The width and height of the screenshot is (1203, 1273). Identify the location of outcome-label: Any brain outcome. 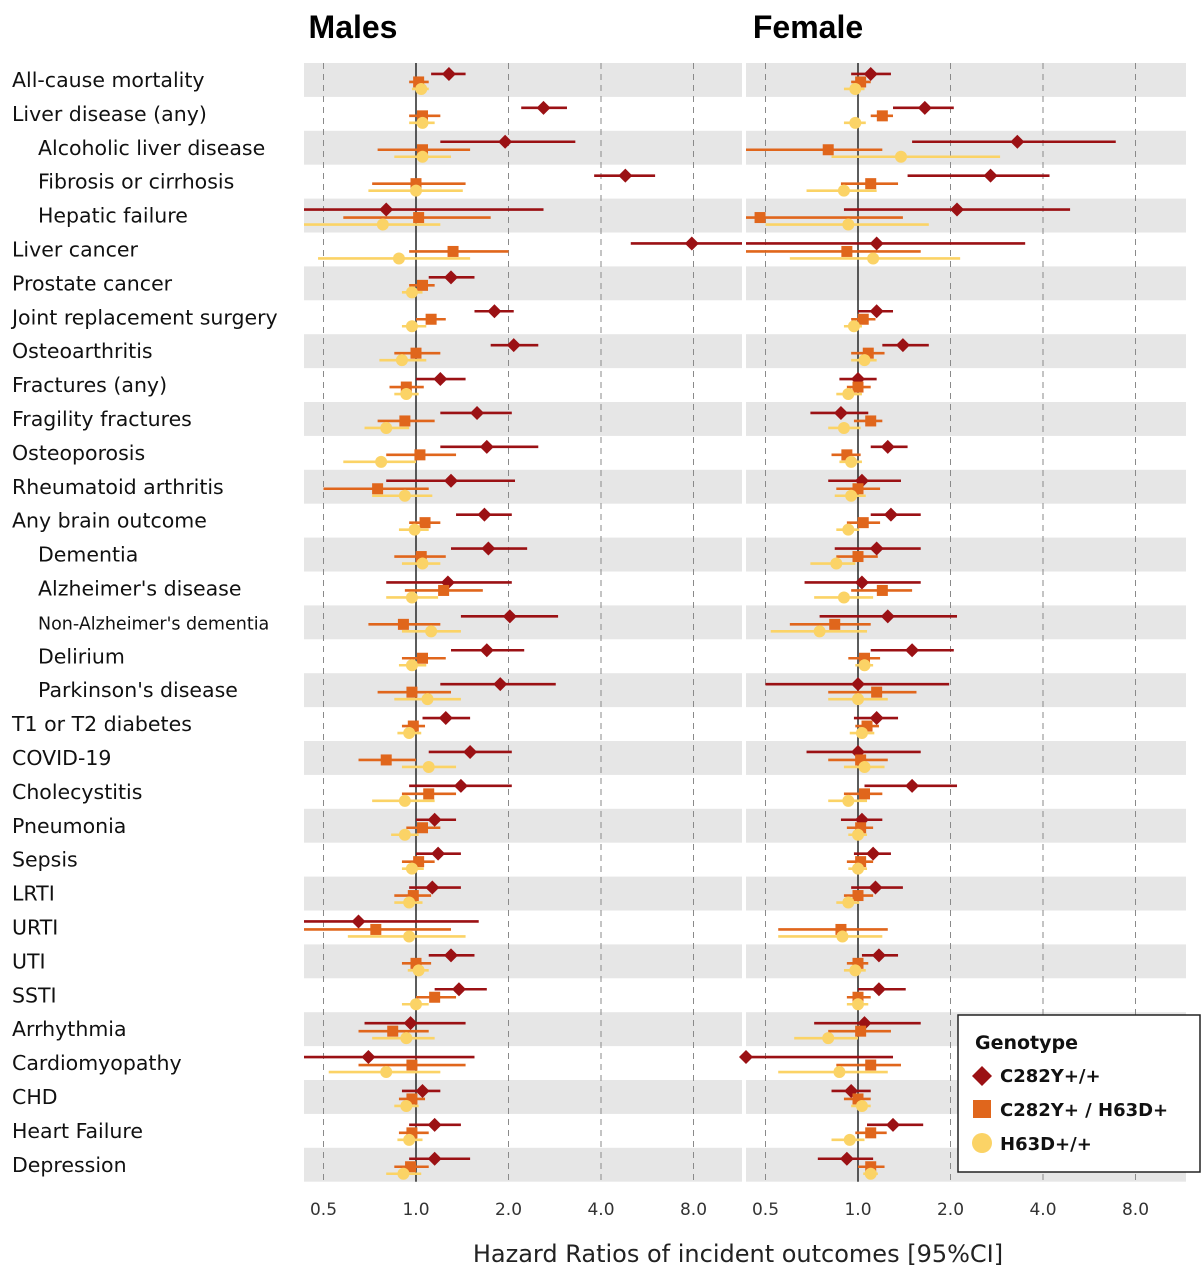
(109, 521).